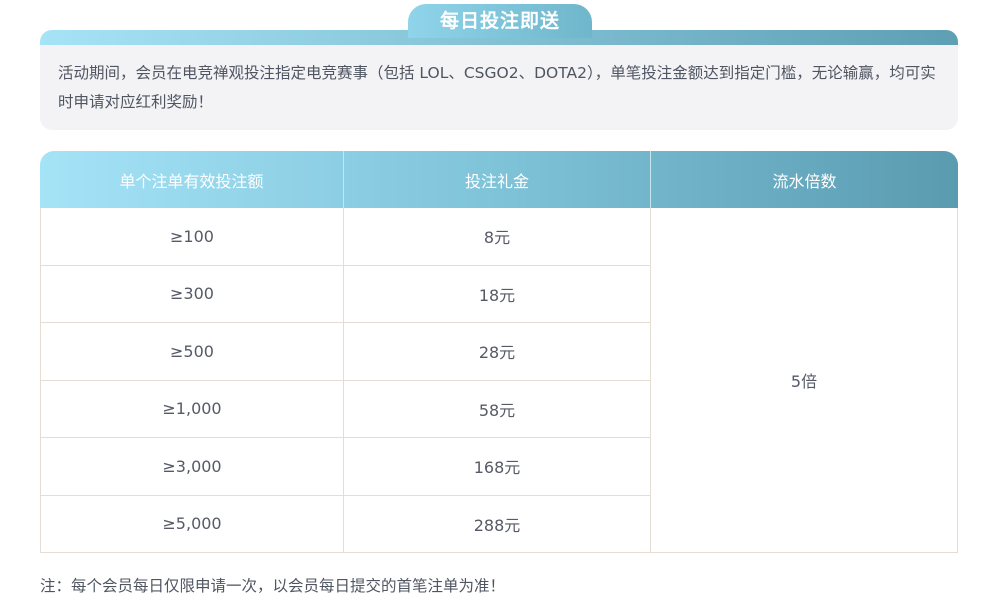  What do you see at coordinates (192, 294) in the screenshot?
I see `amount-cell: ≥300` at bounding box center [192, 294].